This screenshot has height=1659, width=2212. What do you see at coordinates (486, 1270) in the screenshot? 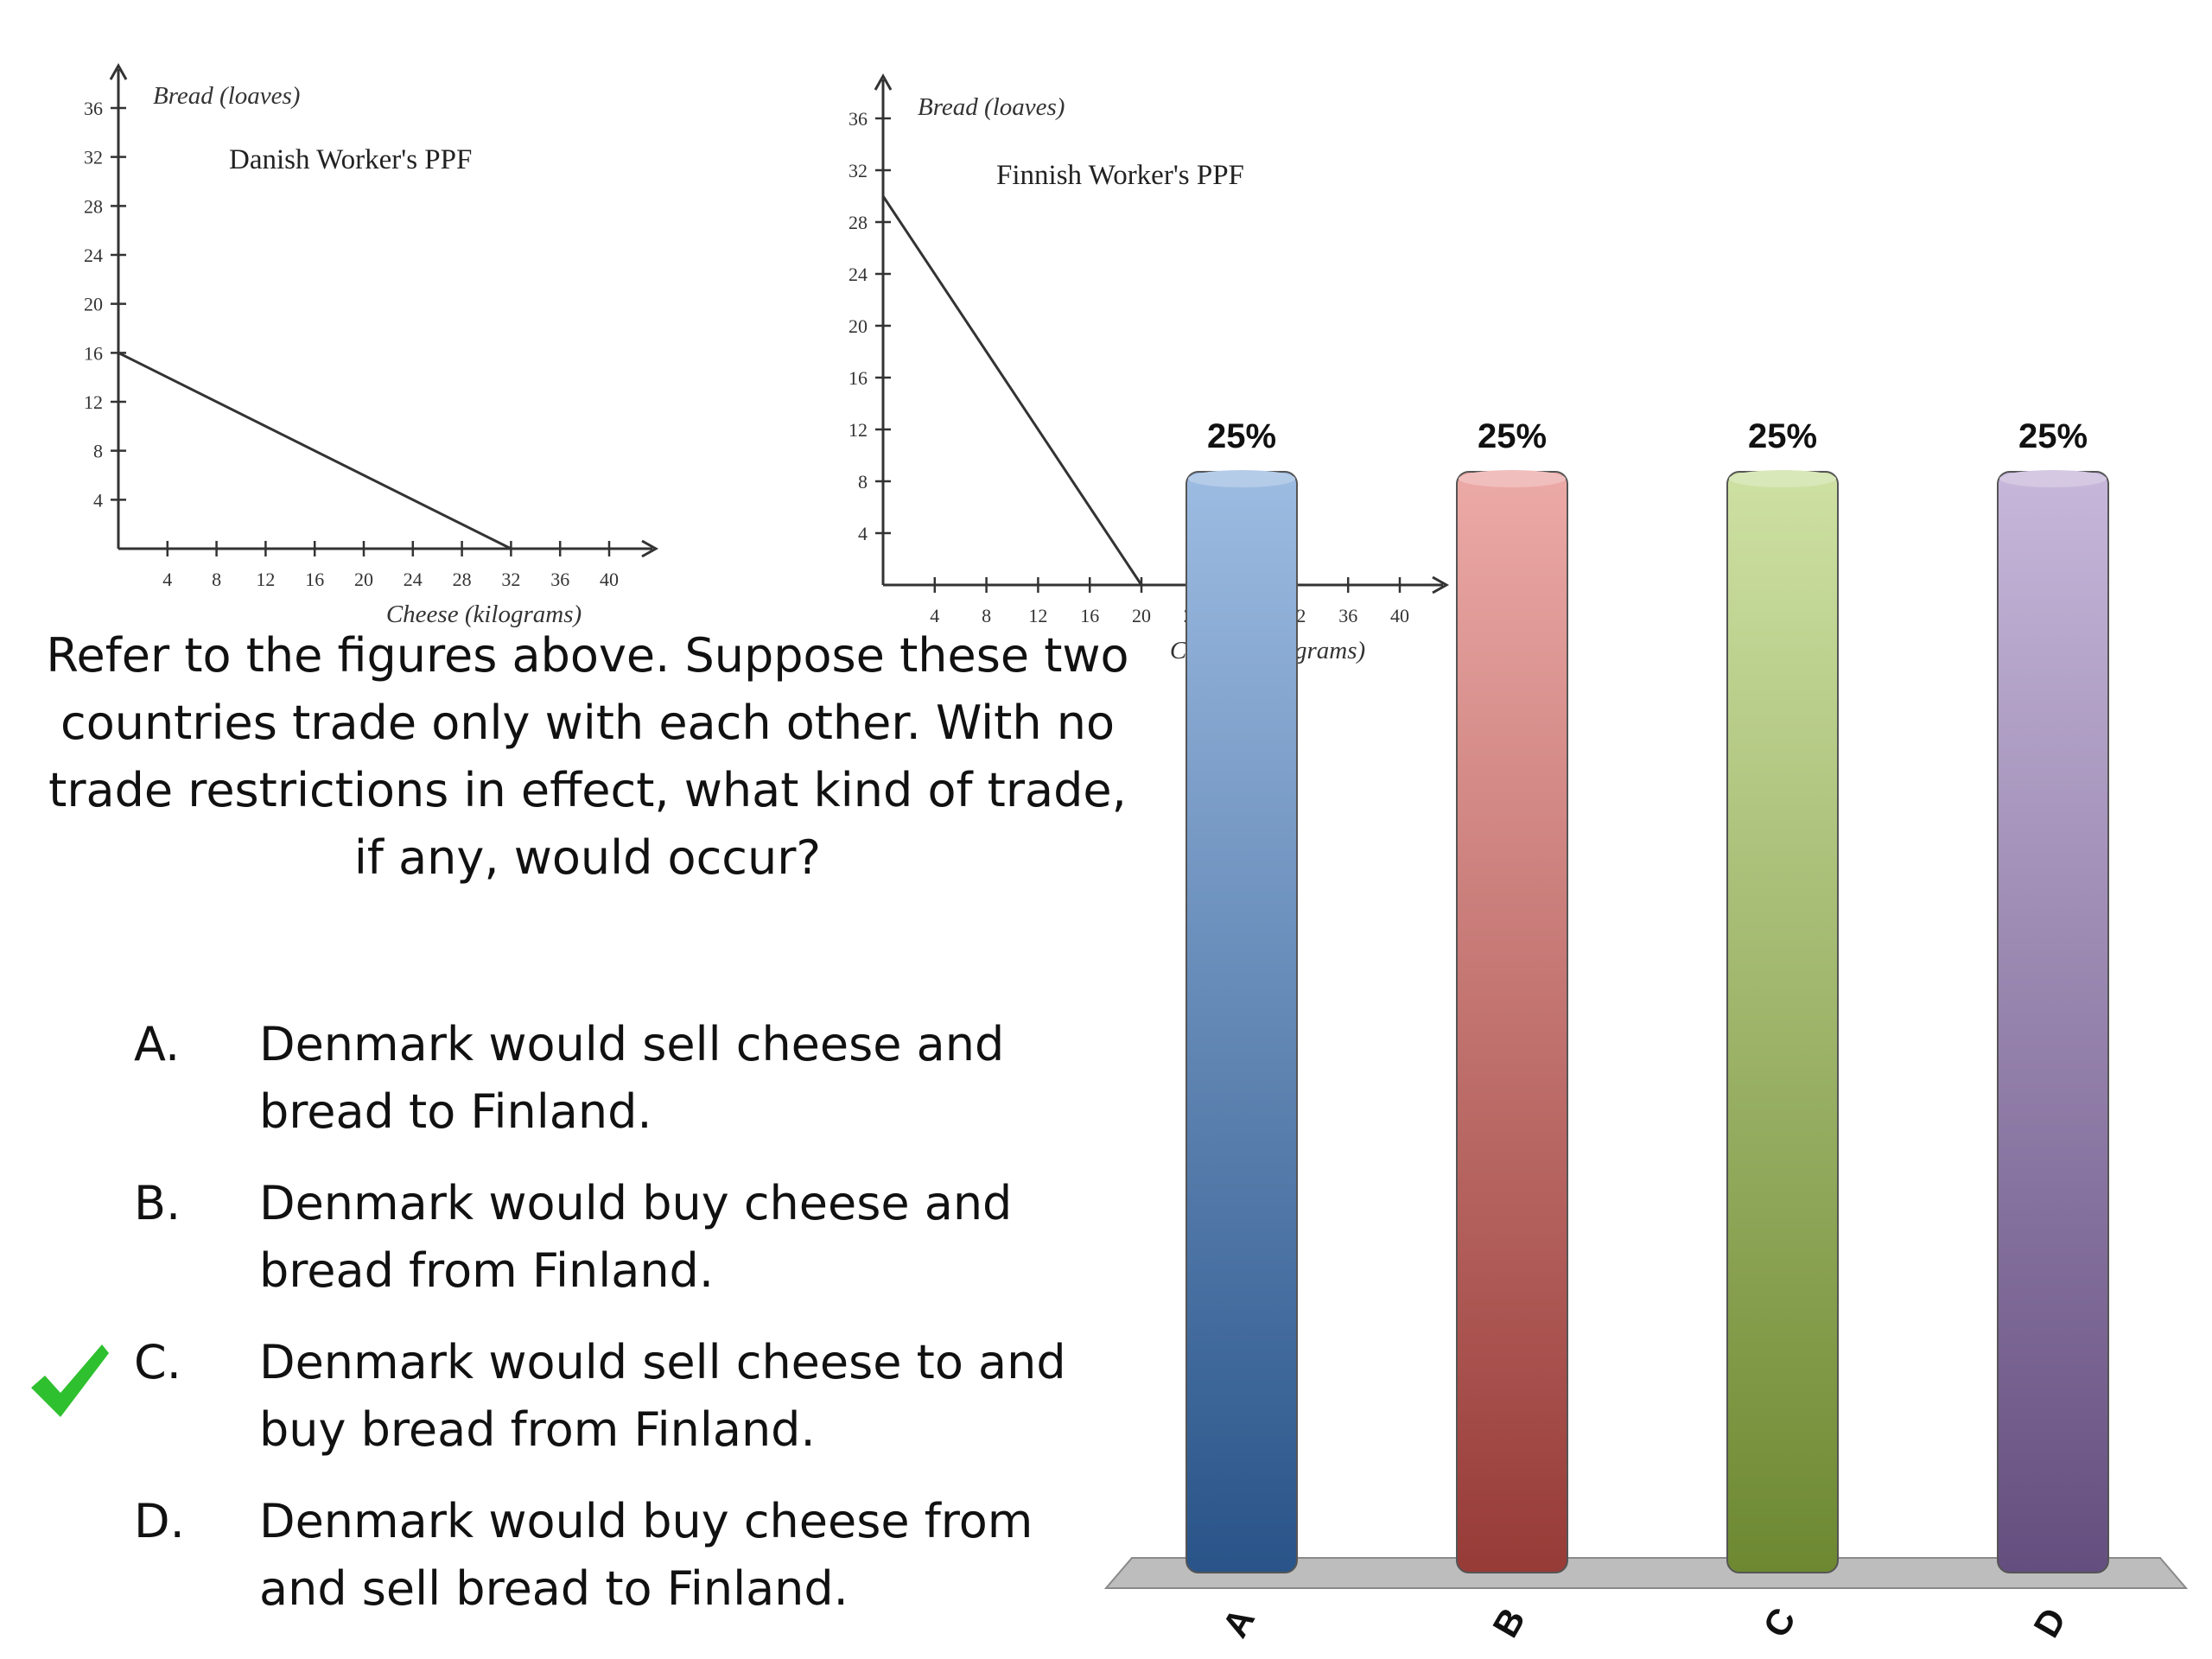
I see `option-line: bread from Finland.` at bounding box center [486, 1270].